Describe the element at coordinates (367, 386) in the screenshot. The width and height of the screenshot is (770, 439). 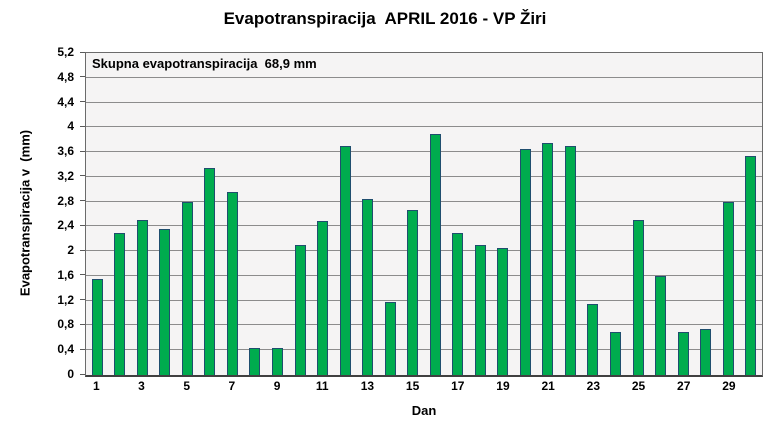
I see `x-tick-label-13: 13` at that location.